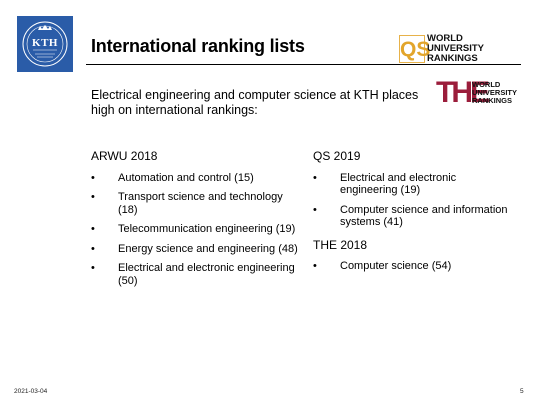 Image resolution: width=540 pixels, height=405 pixels. What do you see at coordinates (124, 156) in the screenshot?
I see `arwu-heading: ARWU 2018` at bounding box center [124, 156].